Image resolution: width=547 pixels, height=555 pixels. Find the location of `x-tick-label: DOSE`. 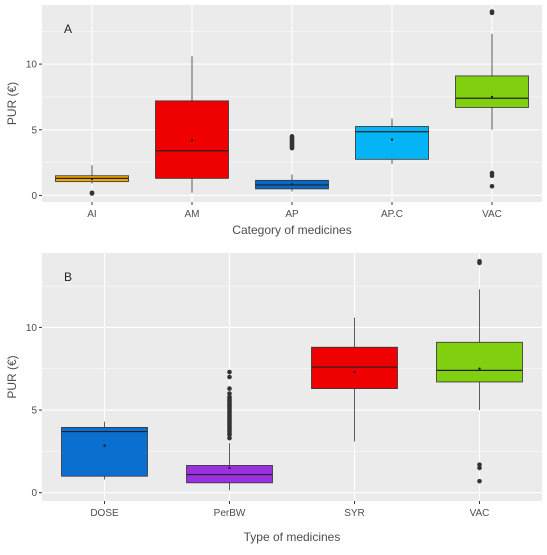

x-tick-label: DOSE is located at coordinates (104, 513).